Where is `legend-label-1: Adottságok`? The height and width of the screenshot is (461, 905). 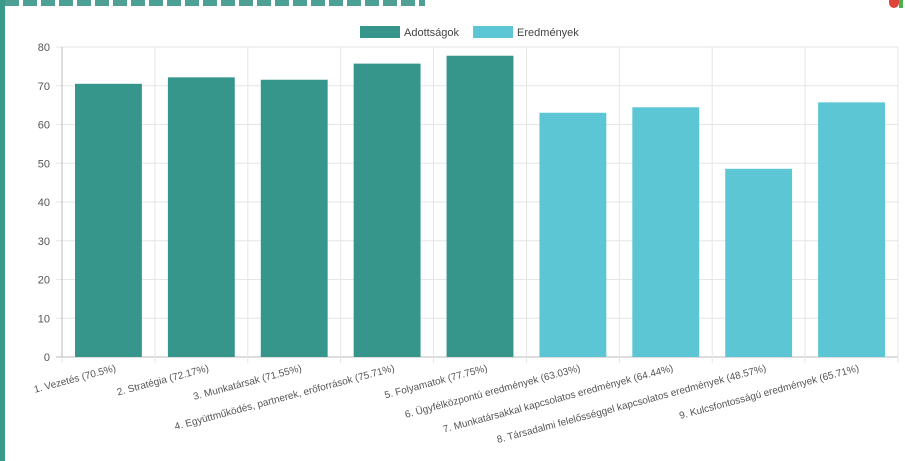 legend-label-1: Adottságok is located at coordinates (432, 33).